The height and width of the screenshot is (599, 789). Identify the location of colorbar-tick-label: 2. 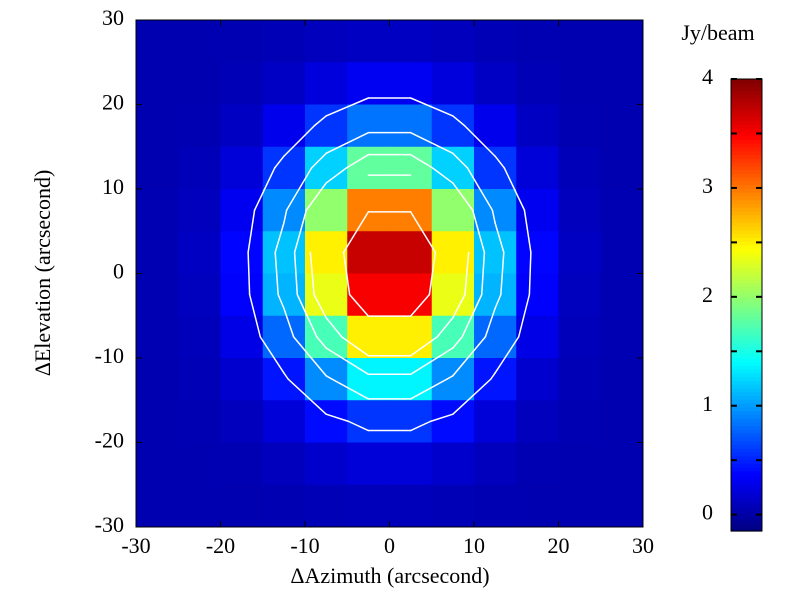
(707, 294).